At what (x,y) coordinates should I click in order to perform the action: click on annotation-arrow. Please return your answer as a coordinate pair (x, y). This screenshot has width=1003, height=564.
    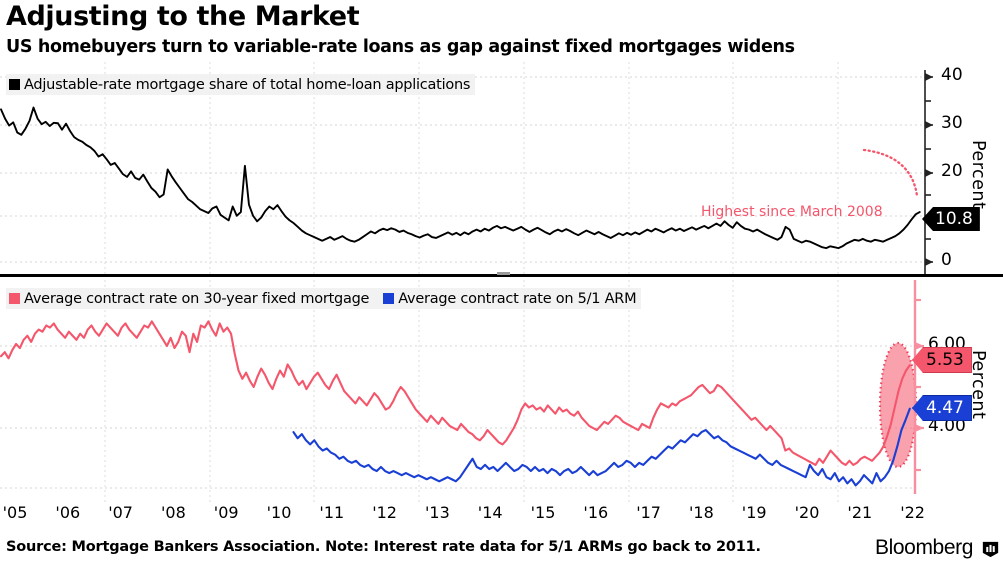
    Looking at the image, I should click on (890, 173).